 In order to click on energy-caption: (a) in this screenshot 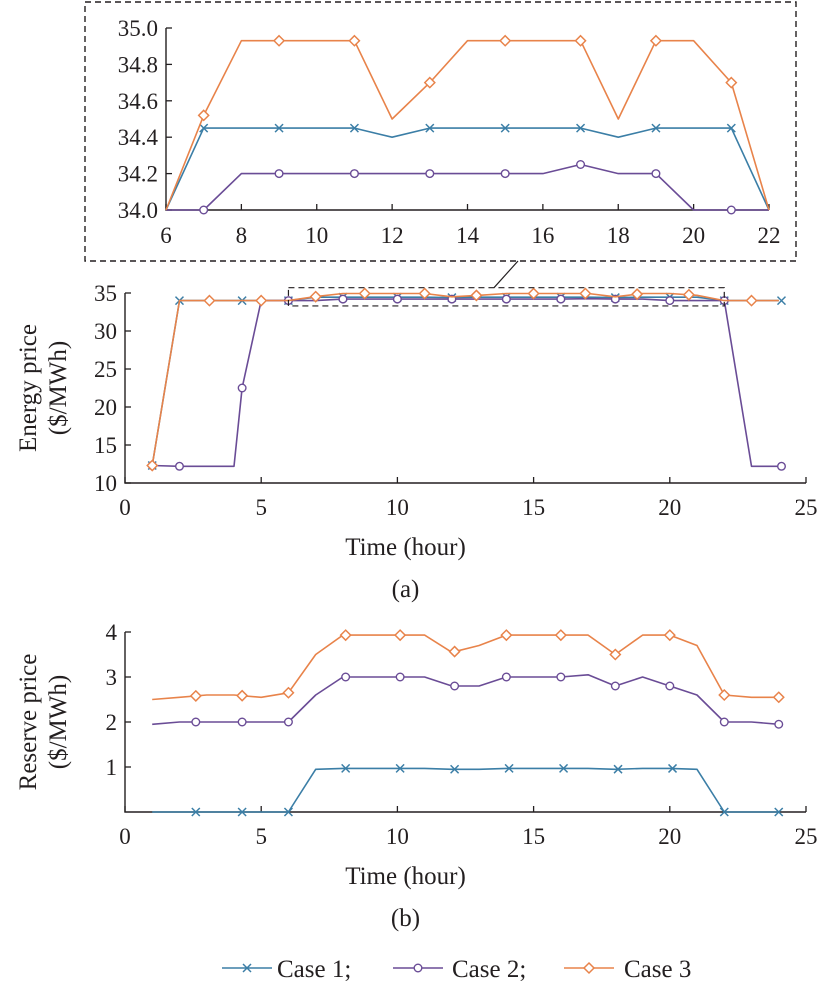, I will do `click(406, 589)`.